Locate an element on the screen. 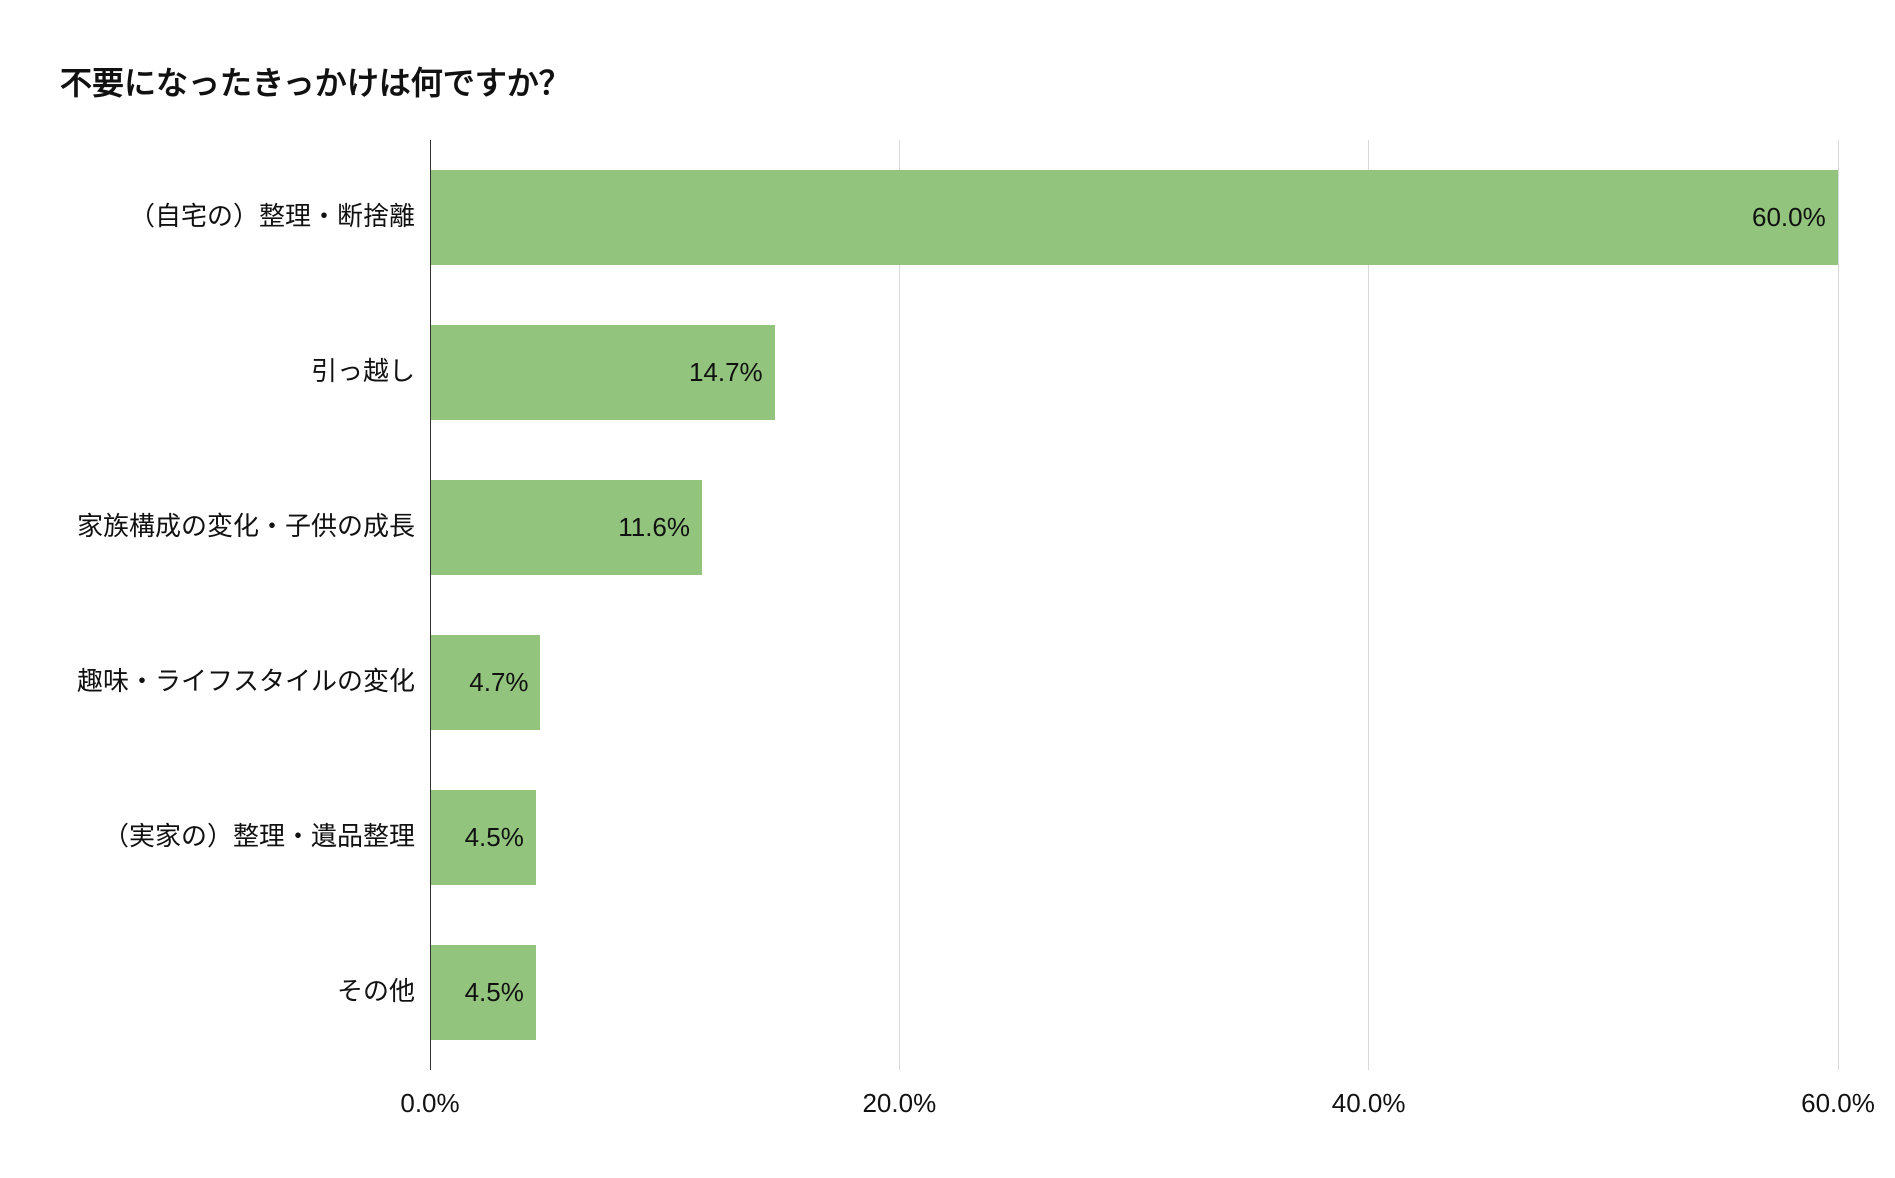 This screenshot has height=1178, width=1895. category-label: （自宅の）整理・断捨離 is located at coordinates (271, 217).